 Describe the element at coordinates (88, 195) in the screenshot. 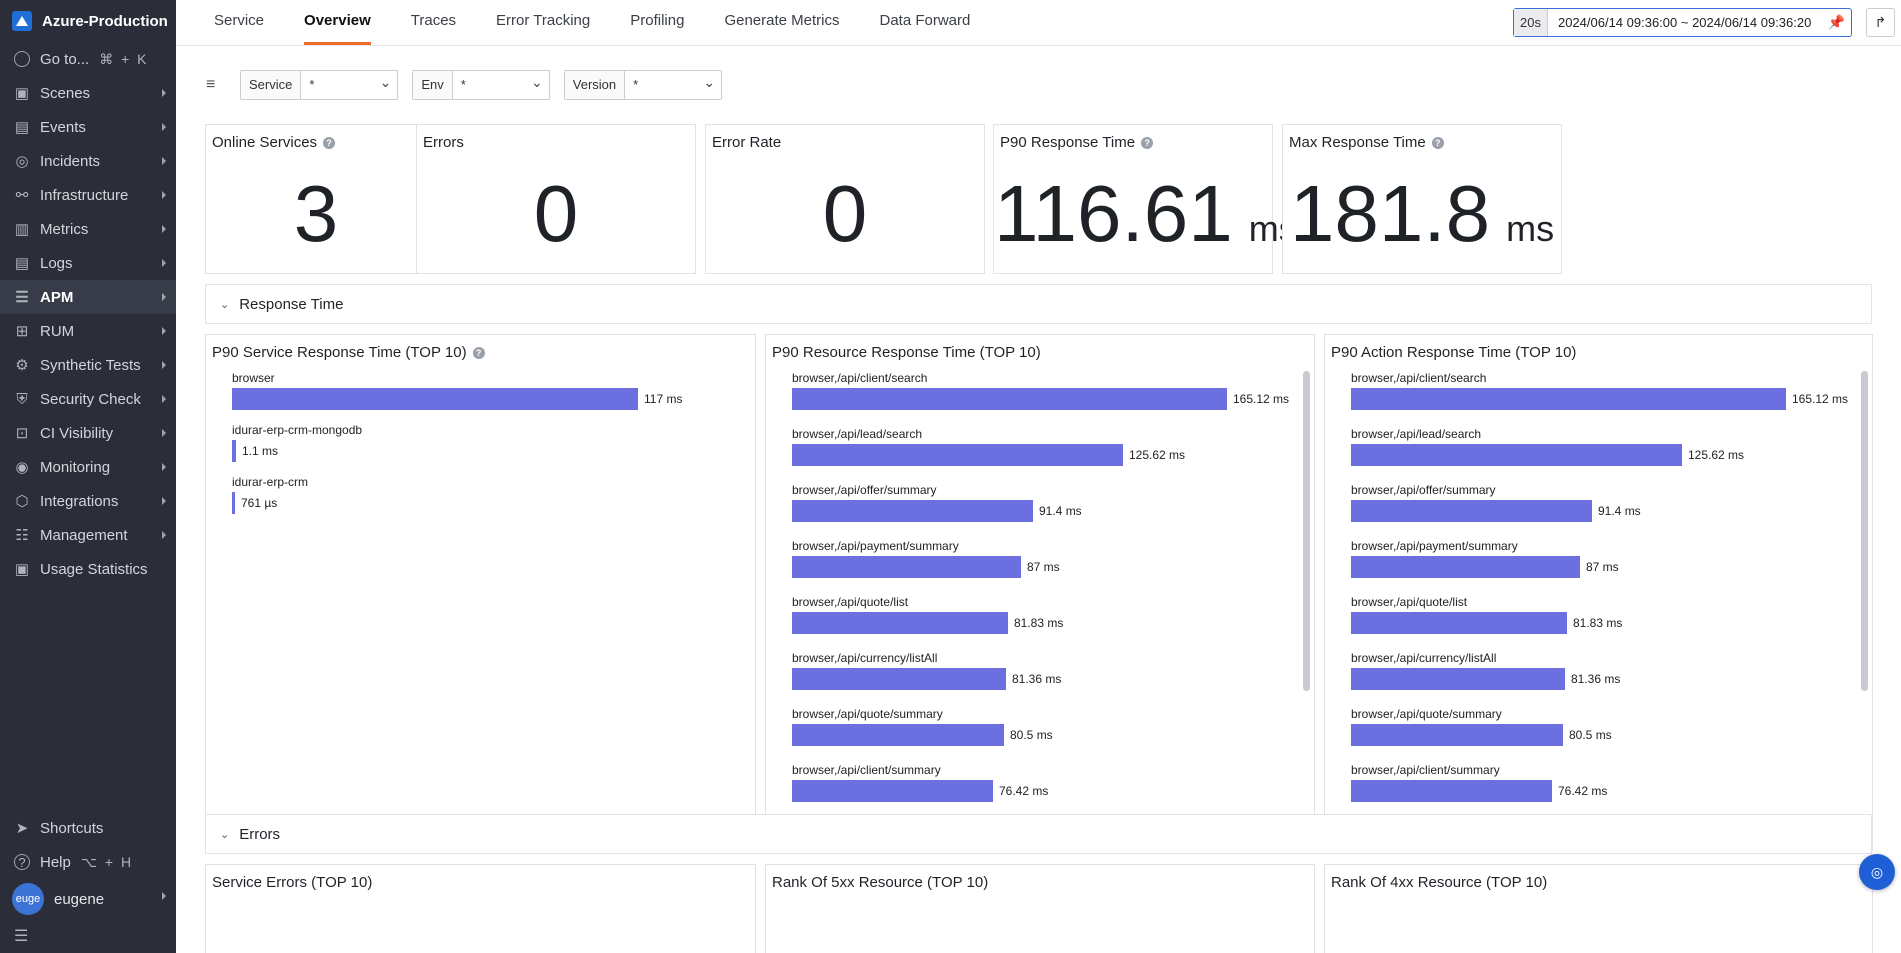

I see `sidebar-item-infrastructure: ⚯ Infrastructure` at that location.